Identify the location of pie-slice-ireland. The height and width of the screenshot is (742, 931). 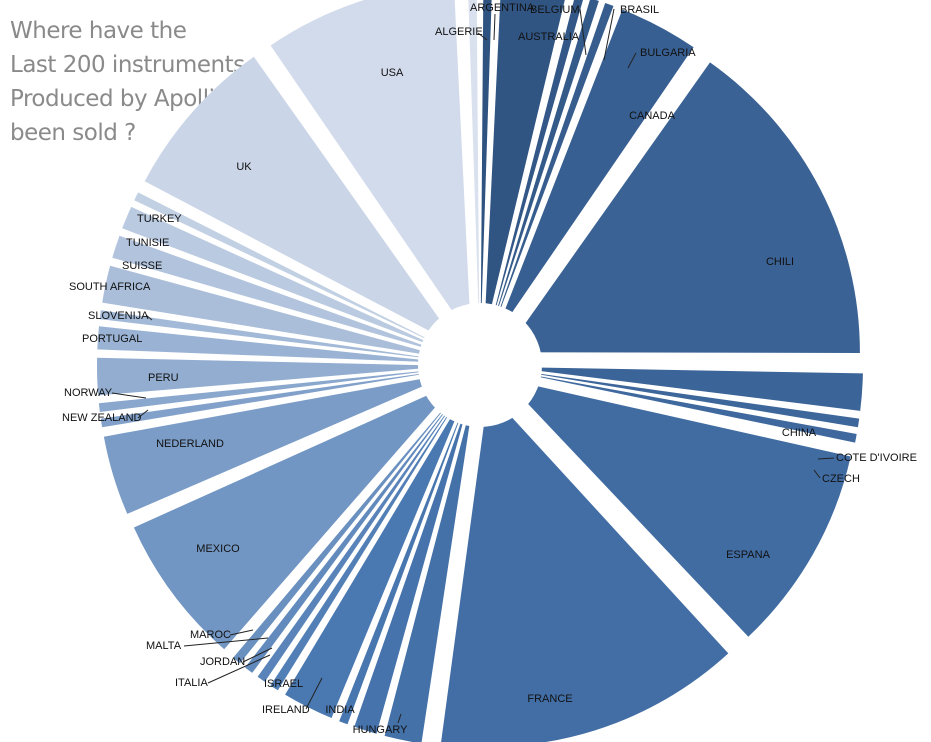
(404, 558).